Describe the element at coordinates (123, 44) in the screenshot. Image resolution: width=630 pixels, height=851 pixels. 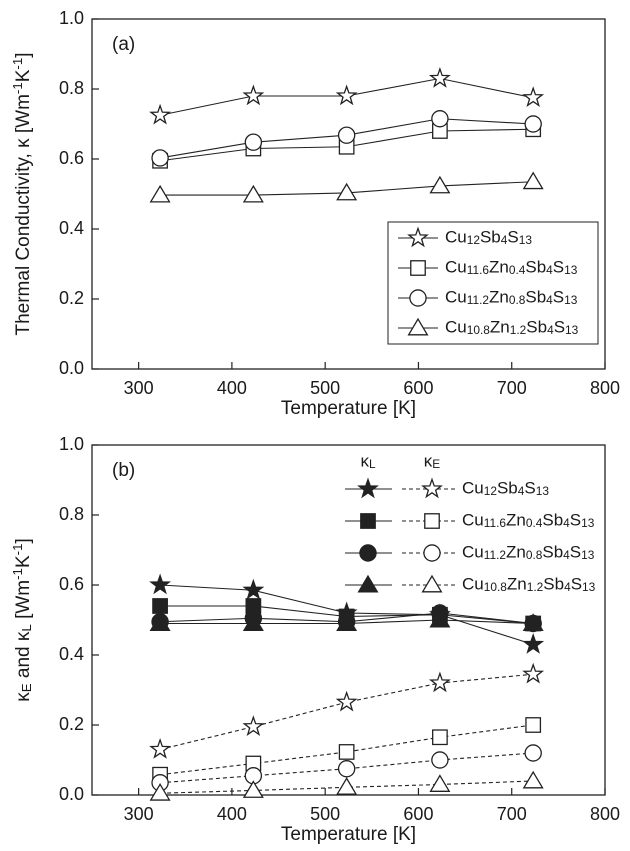
I see `panel-label: (a)` at that location.